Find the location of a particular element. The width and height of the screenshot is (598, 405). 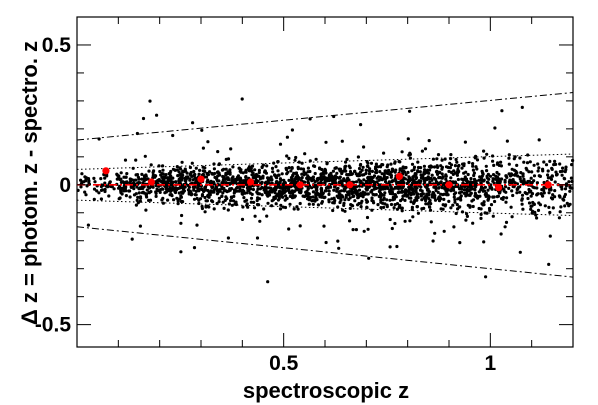

bin-mean-point is located at coordinates (548, 185).